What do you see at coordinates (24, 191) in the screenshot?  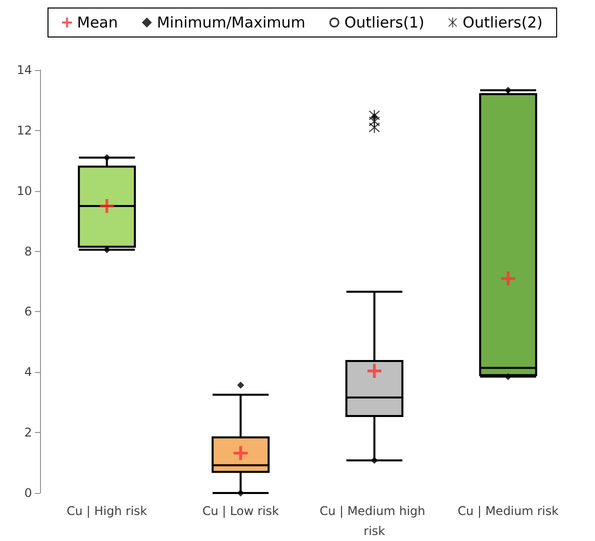 I see `y-tick-label: 10` at bounding box center [24, 191].